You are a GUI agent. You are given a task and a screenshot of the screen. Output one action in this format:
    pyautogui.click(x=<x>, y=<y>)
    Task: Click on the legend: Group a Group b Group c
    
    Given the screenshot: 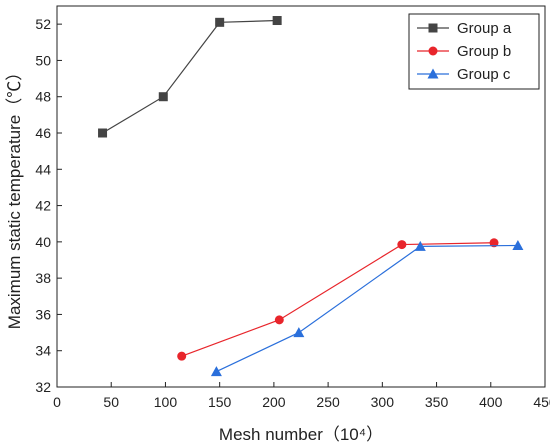 What is the action you would take?
    pyautogui.click(x=474, y=51)
    